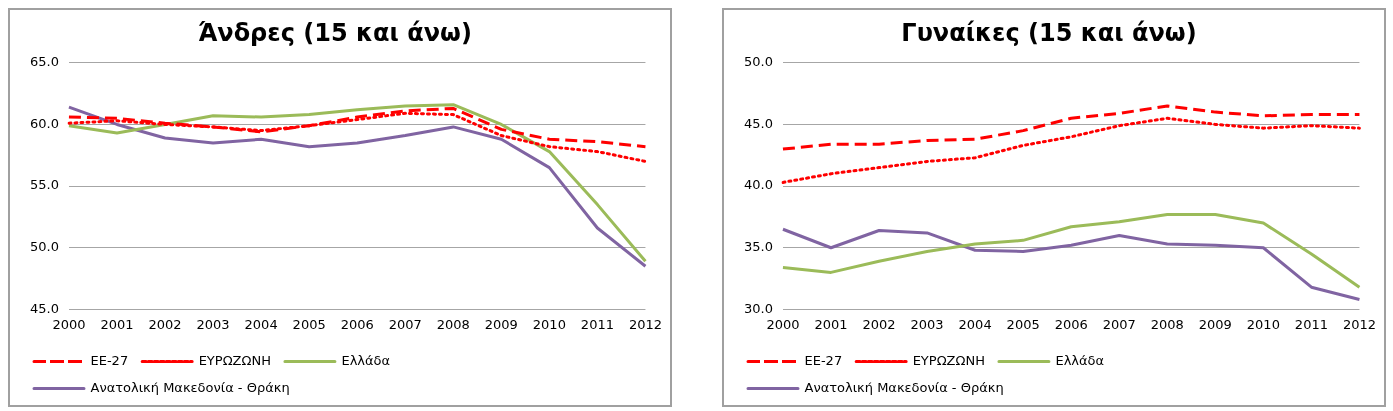 This screenshot has width=1393, height=411. I want to click on y-tick-label: 30.0, so click(758, 308).